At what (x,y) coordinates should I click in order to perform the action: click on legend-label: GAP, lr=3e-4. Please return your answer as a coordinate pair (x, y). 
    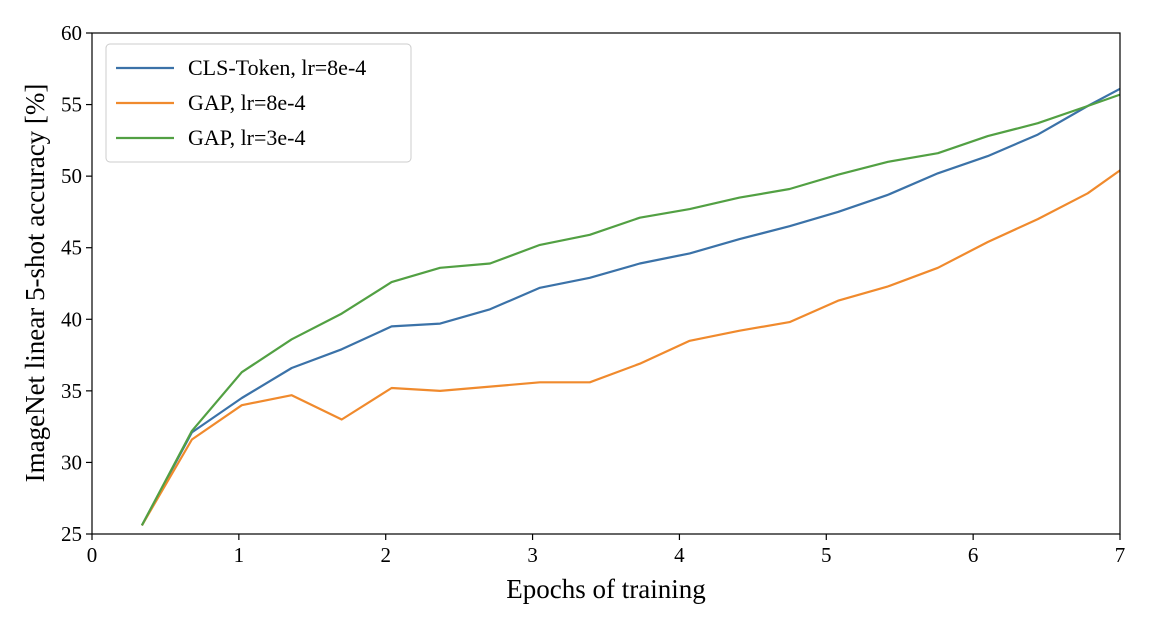
    Looking at the image, I should click on (247, 137).